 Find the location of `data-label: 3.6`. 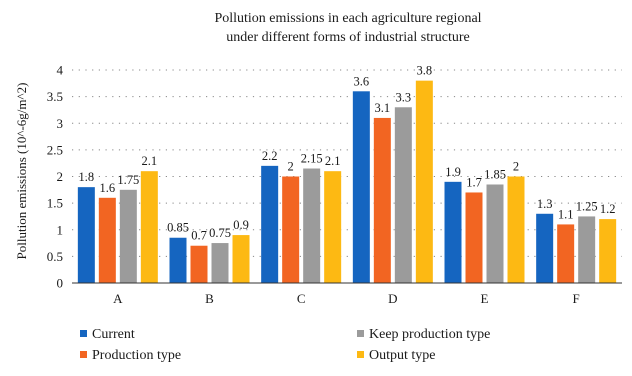

data-label: 3.6 is located at coordinates (362, 81).